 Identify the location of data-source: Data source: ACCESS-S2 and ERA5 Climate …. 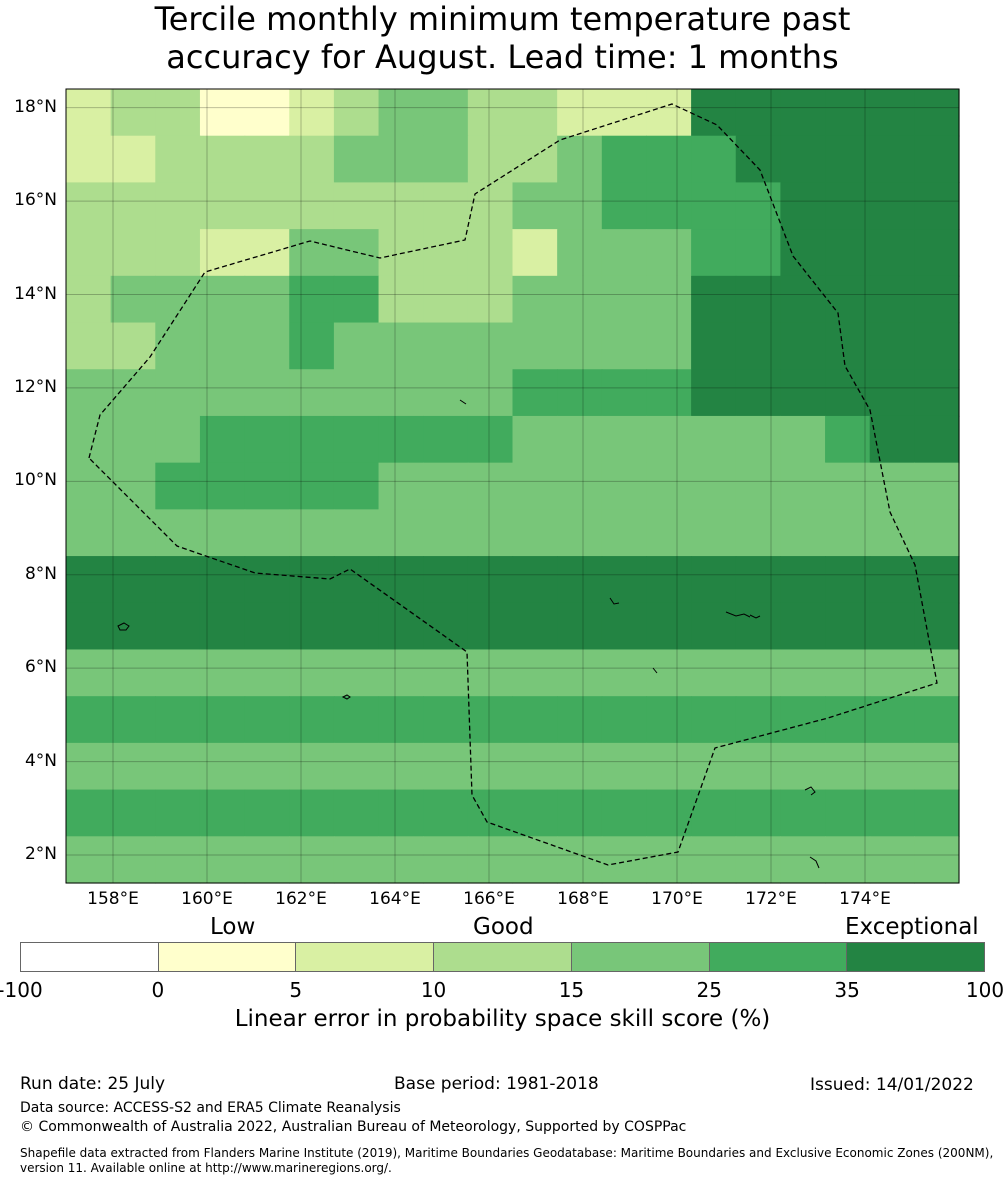
(210, 1108).